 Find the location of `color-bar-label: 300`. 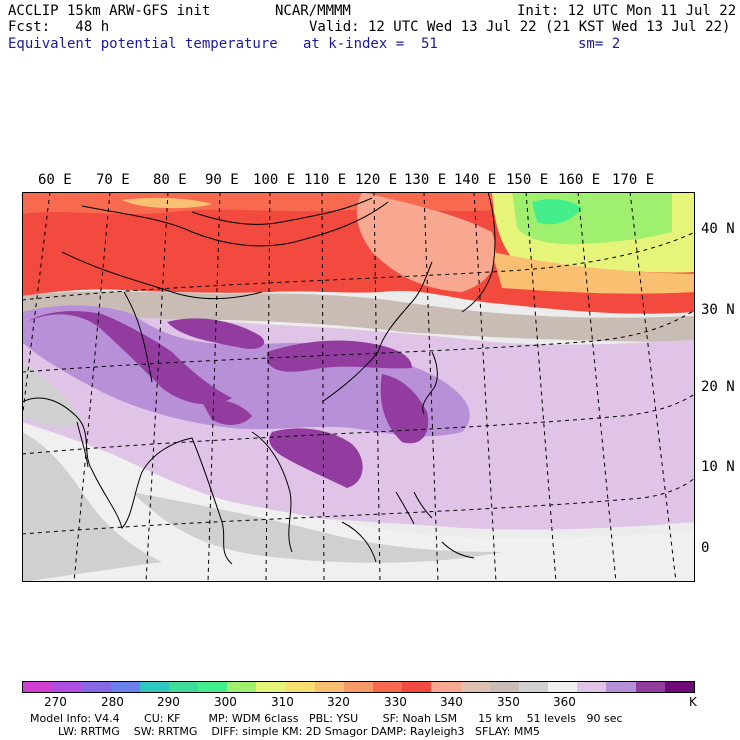

color-bar-label: 300 is located at coordinates (225, 702).